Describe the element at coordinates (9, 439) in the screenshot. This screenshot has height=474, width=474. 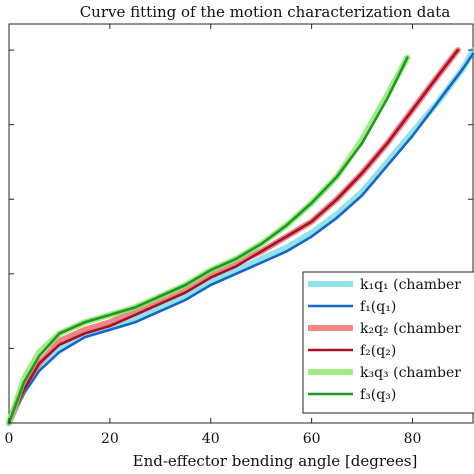
I see `x-tick-label: 0` at that location.